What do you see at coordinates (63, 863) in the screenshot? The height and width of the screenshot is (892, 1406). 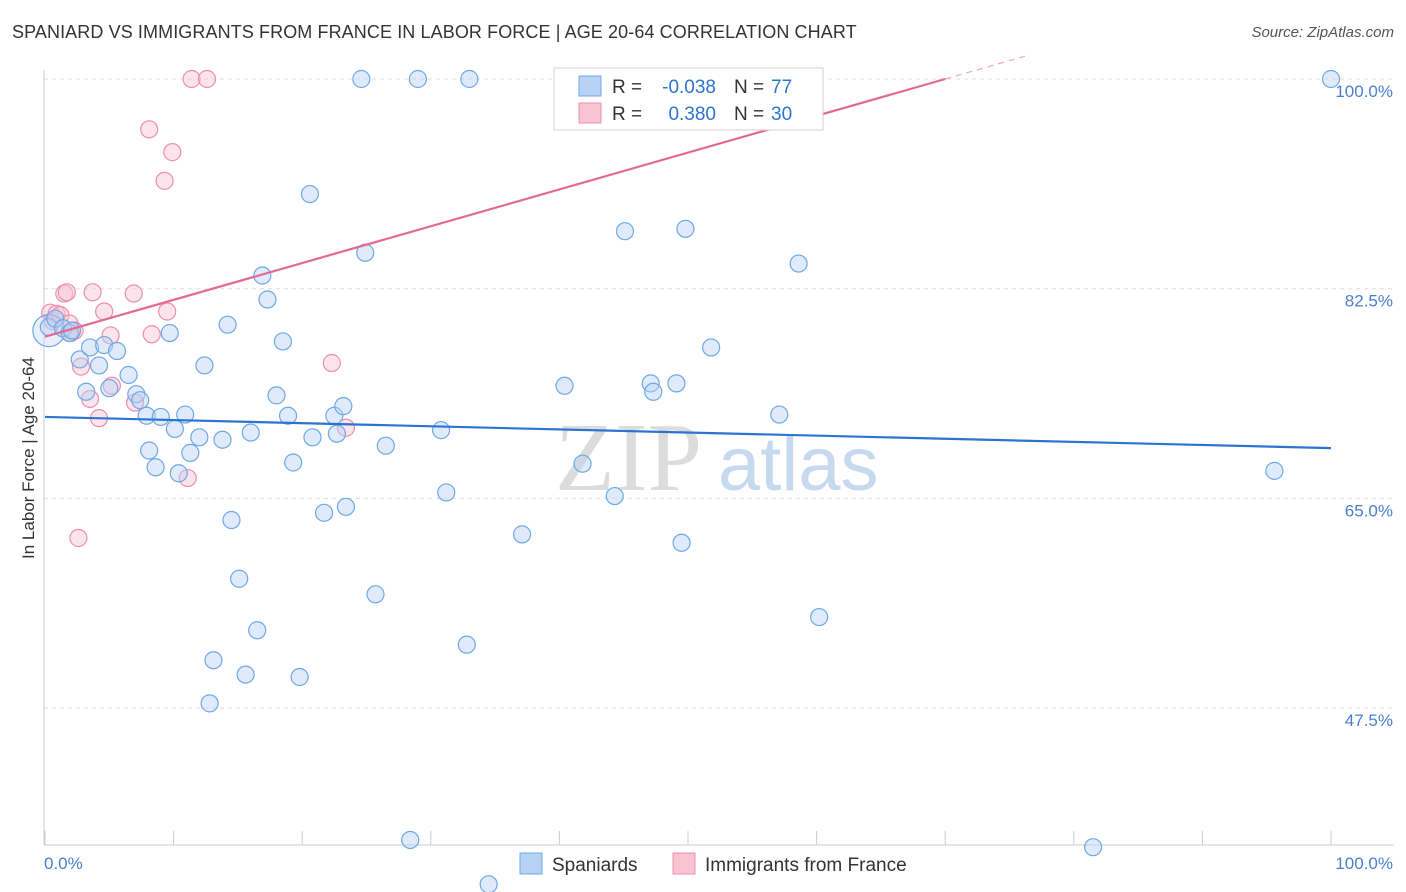 I see `x-tick-label: 0.0%` at bounding box center [63, 863].